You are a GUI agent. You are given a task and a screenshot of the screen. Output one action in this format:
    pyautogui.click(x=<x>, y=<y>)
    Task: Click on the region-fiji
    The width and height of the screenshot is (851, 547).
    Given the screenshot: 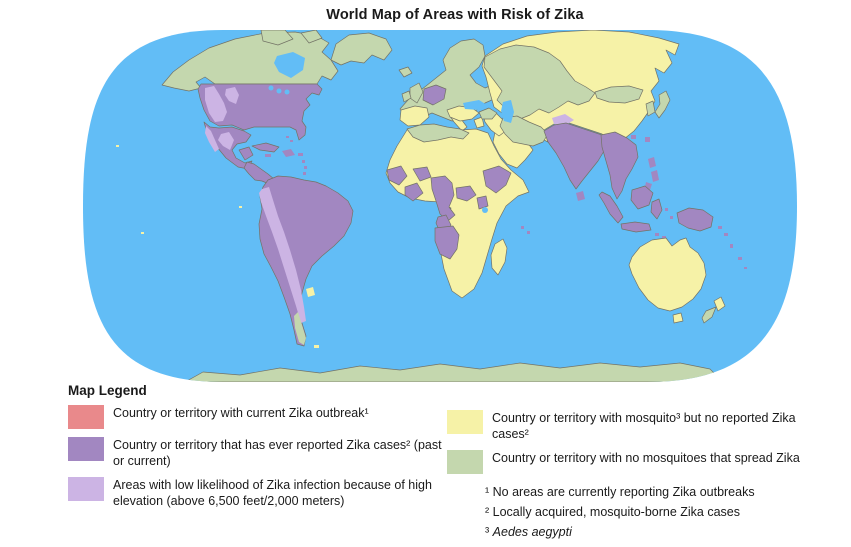 What is the action you would take?
    pyautogui.click(x=740, y=258)
    